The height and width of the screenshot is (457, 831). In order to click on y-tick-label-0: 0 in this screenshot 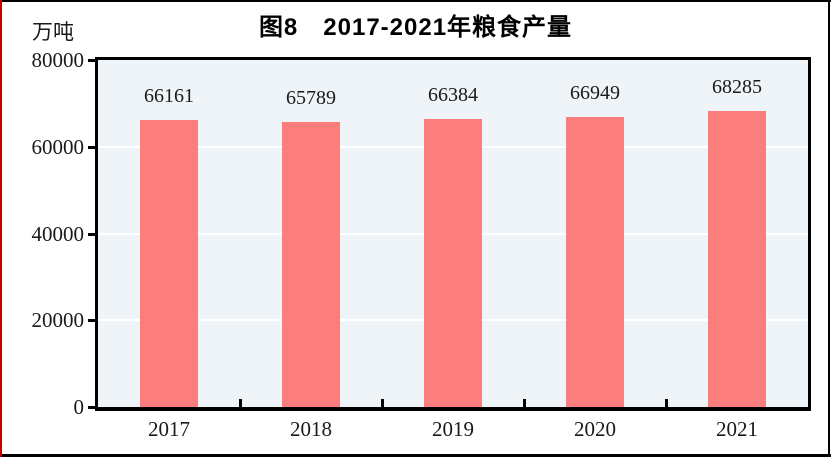, I will do `click(79, 407)`.